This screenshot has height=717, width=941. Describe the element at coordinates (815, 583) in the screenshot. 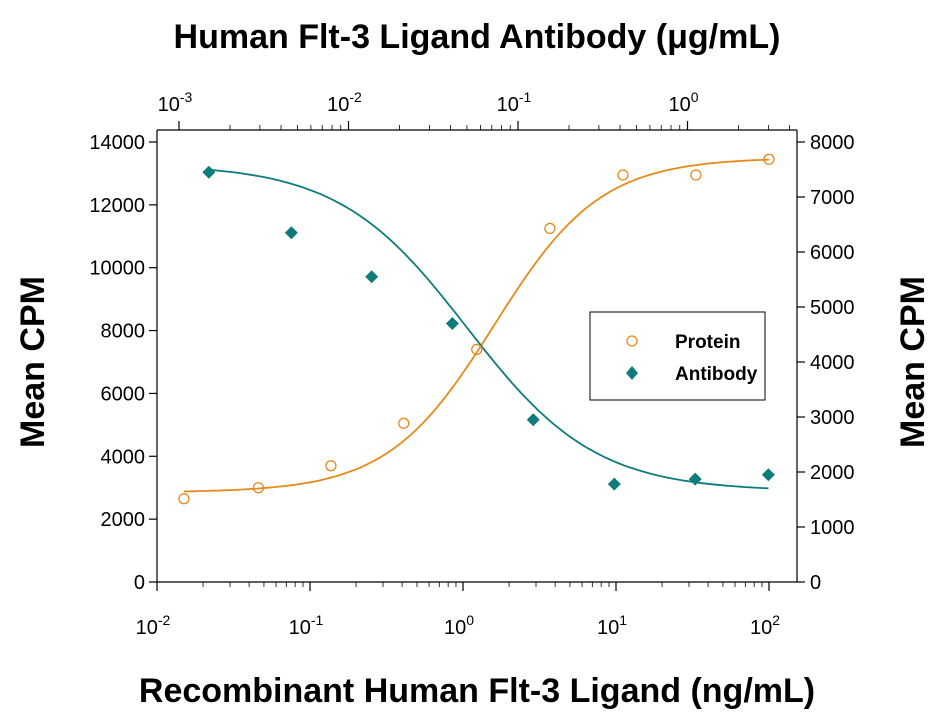

I see `y-right-tick-label: 0` at that location.